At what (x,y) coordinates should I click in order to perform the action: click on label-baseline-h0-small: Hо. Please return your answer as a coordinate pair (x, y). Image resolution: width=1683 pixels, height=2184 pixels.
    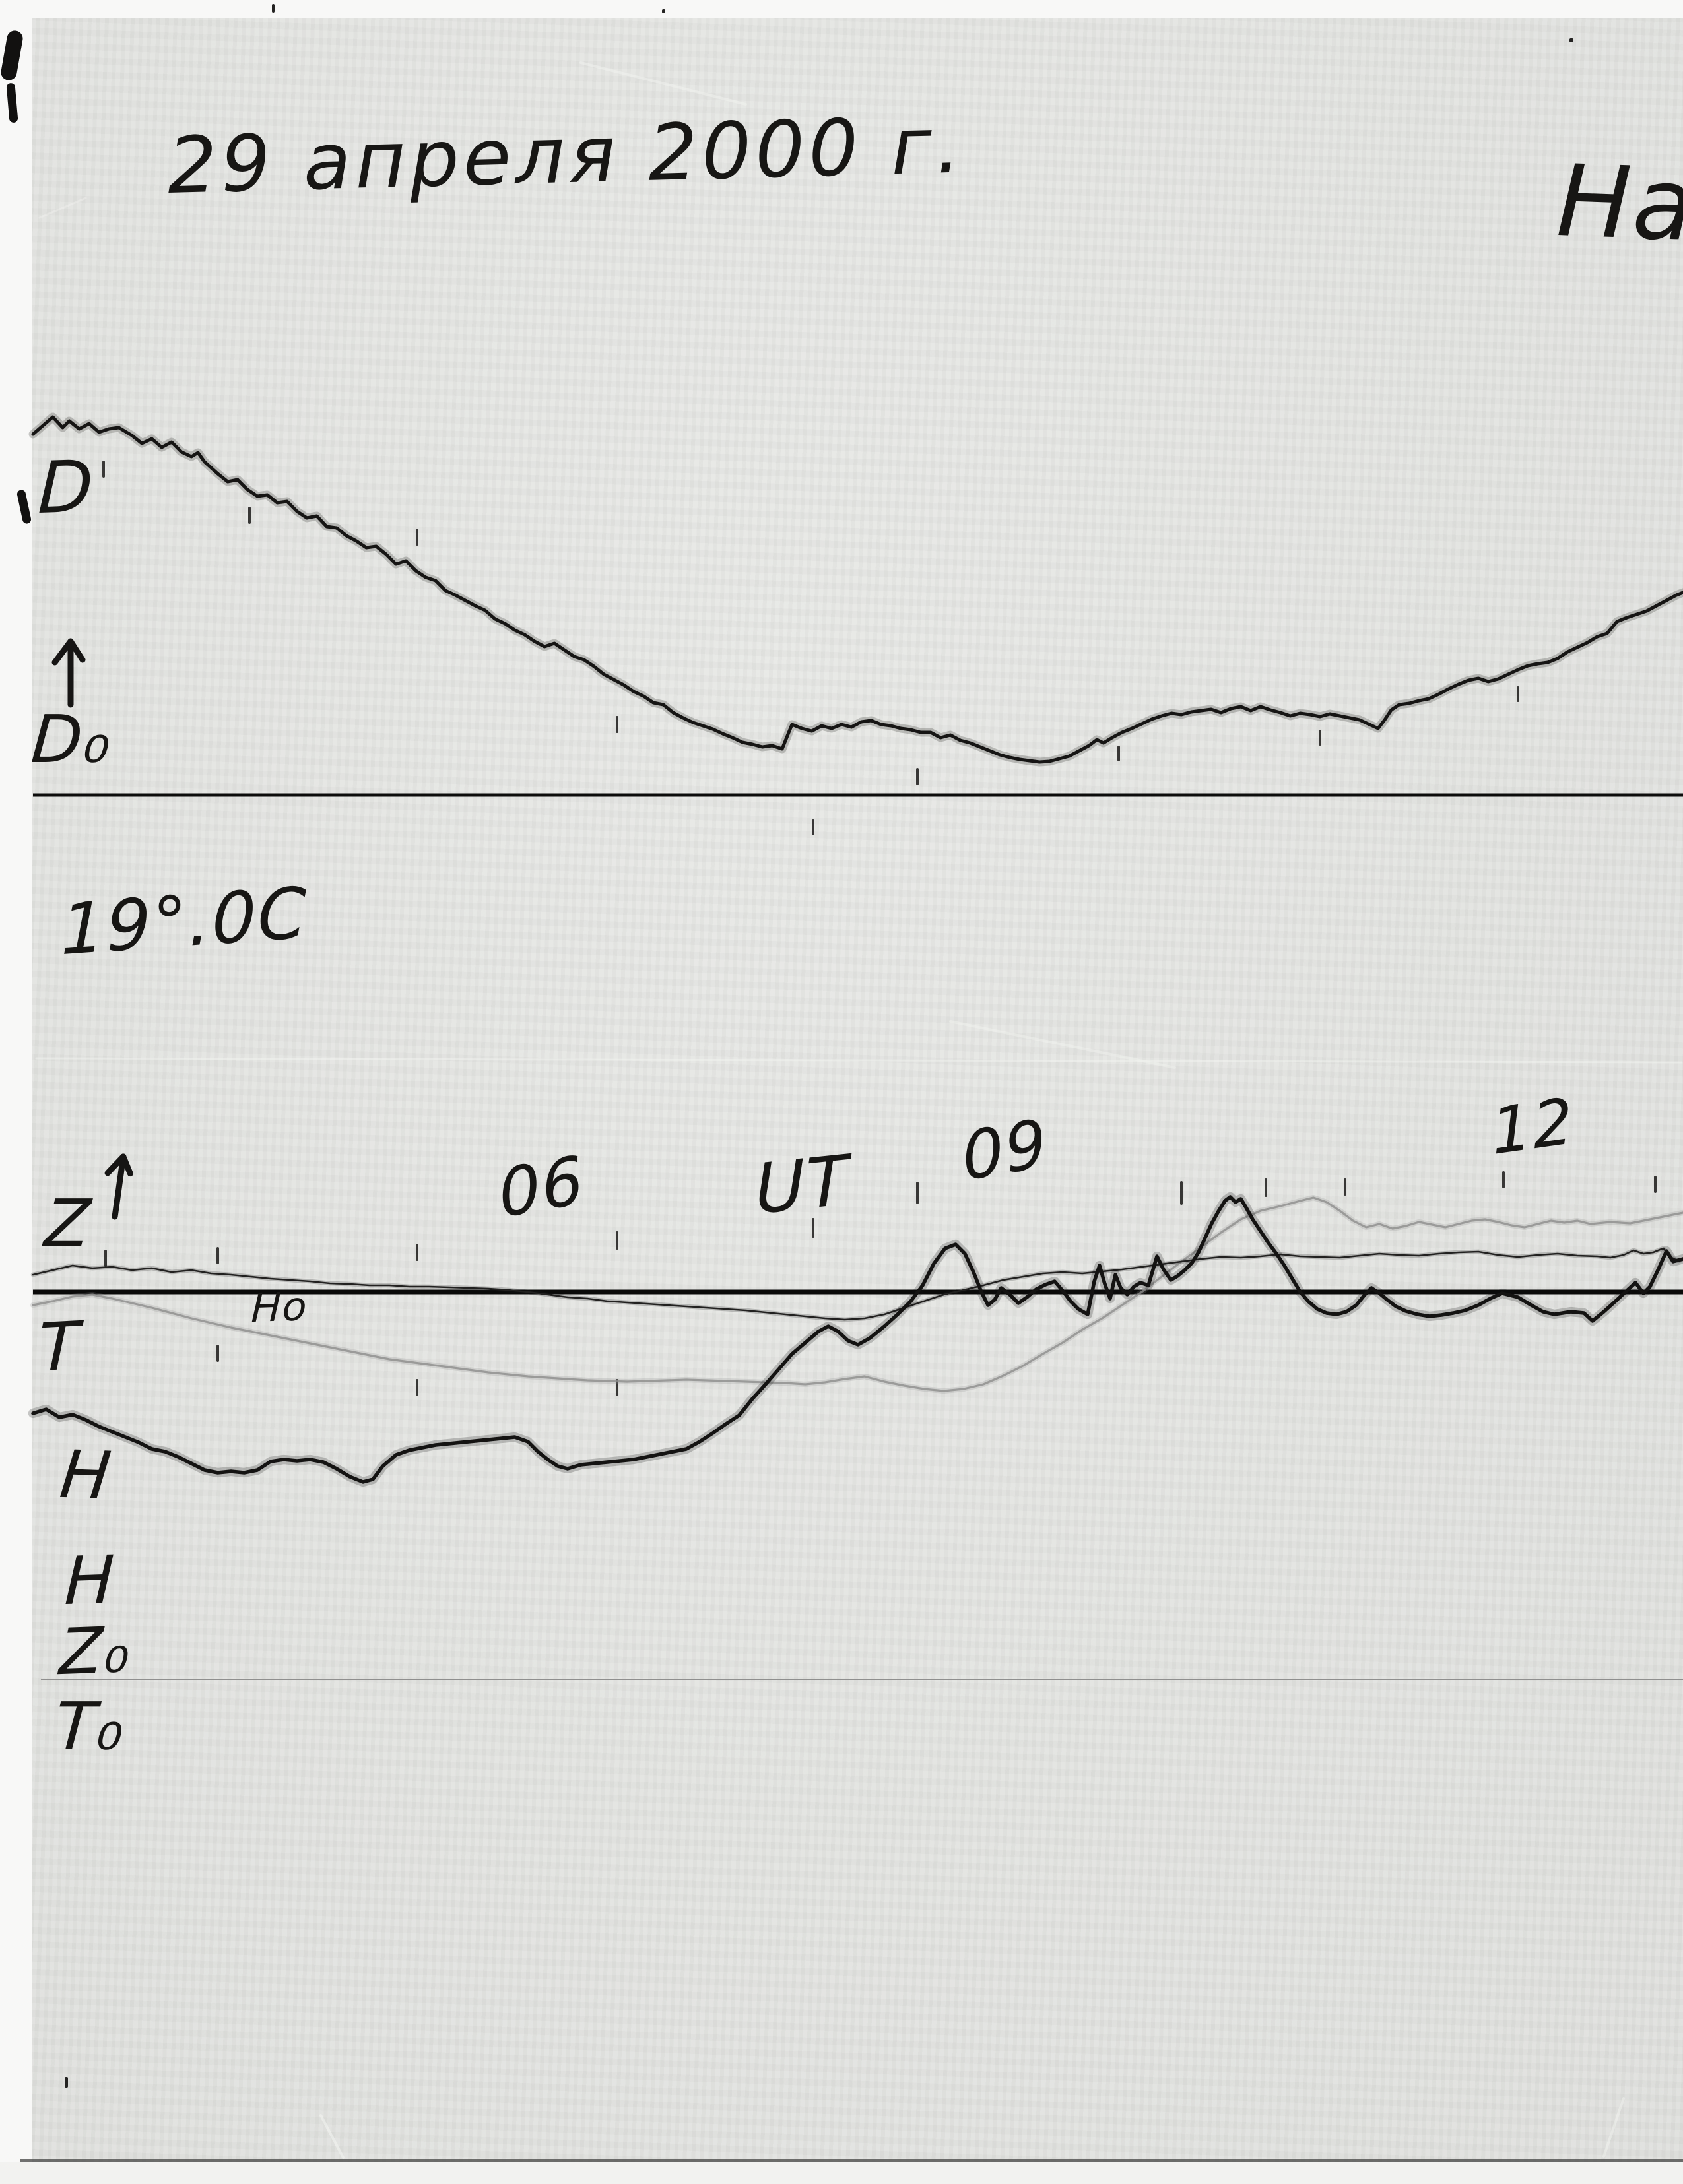
    Looking at the image, I should click on (279, 1307).